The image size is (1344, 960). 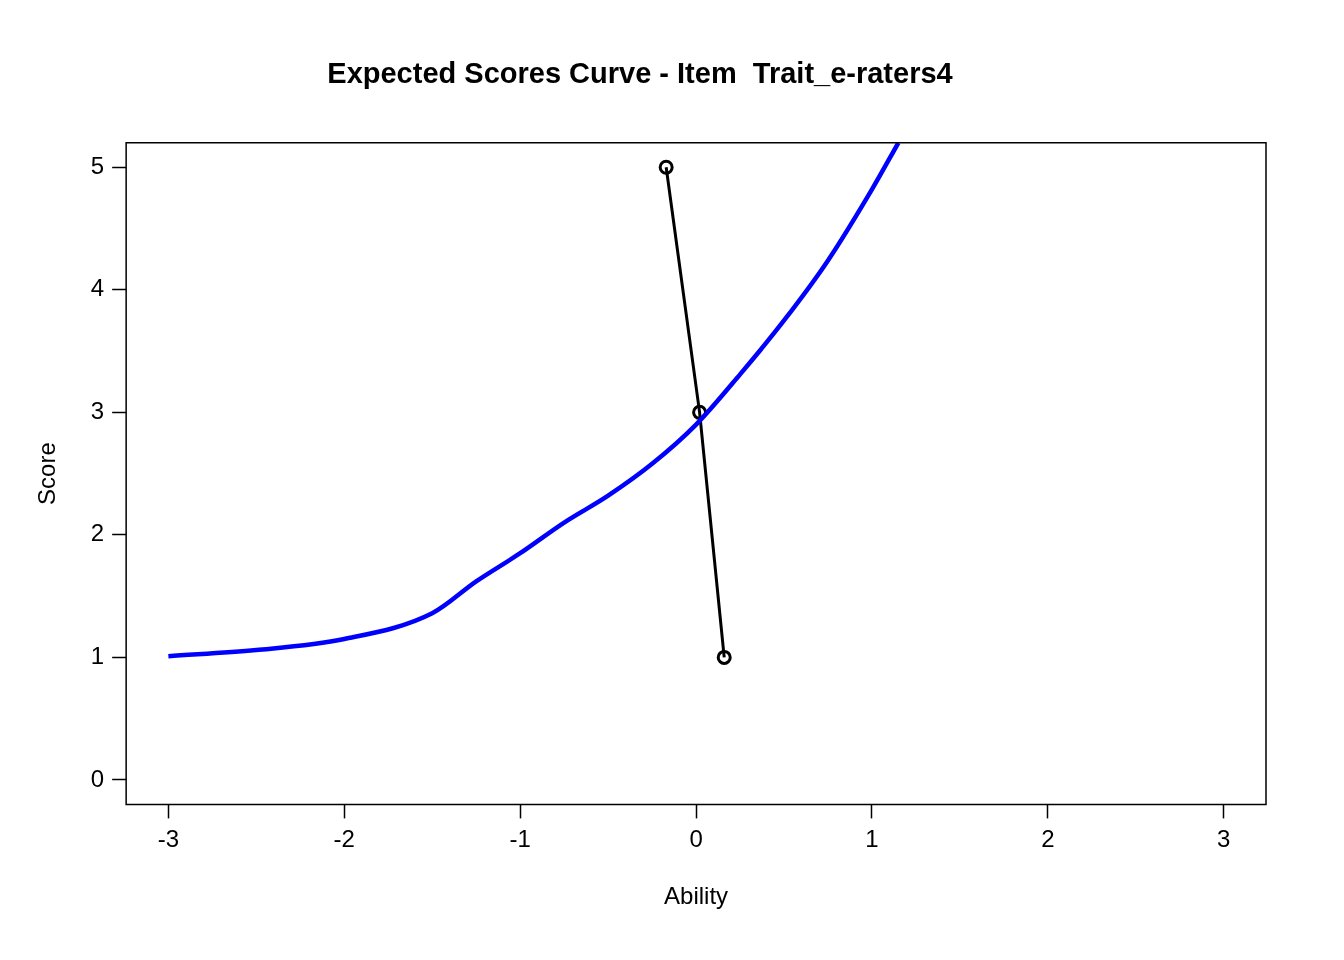 What do you see at coordinates (97, 288) in the screenshot?
I see `y-tick-label: 4` at bounding box center [97, 288].